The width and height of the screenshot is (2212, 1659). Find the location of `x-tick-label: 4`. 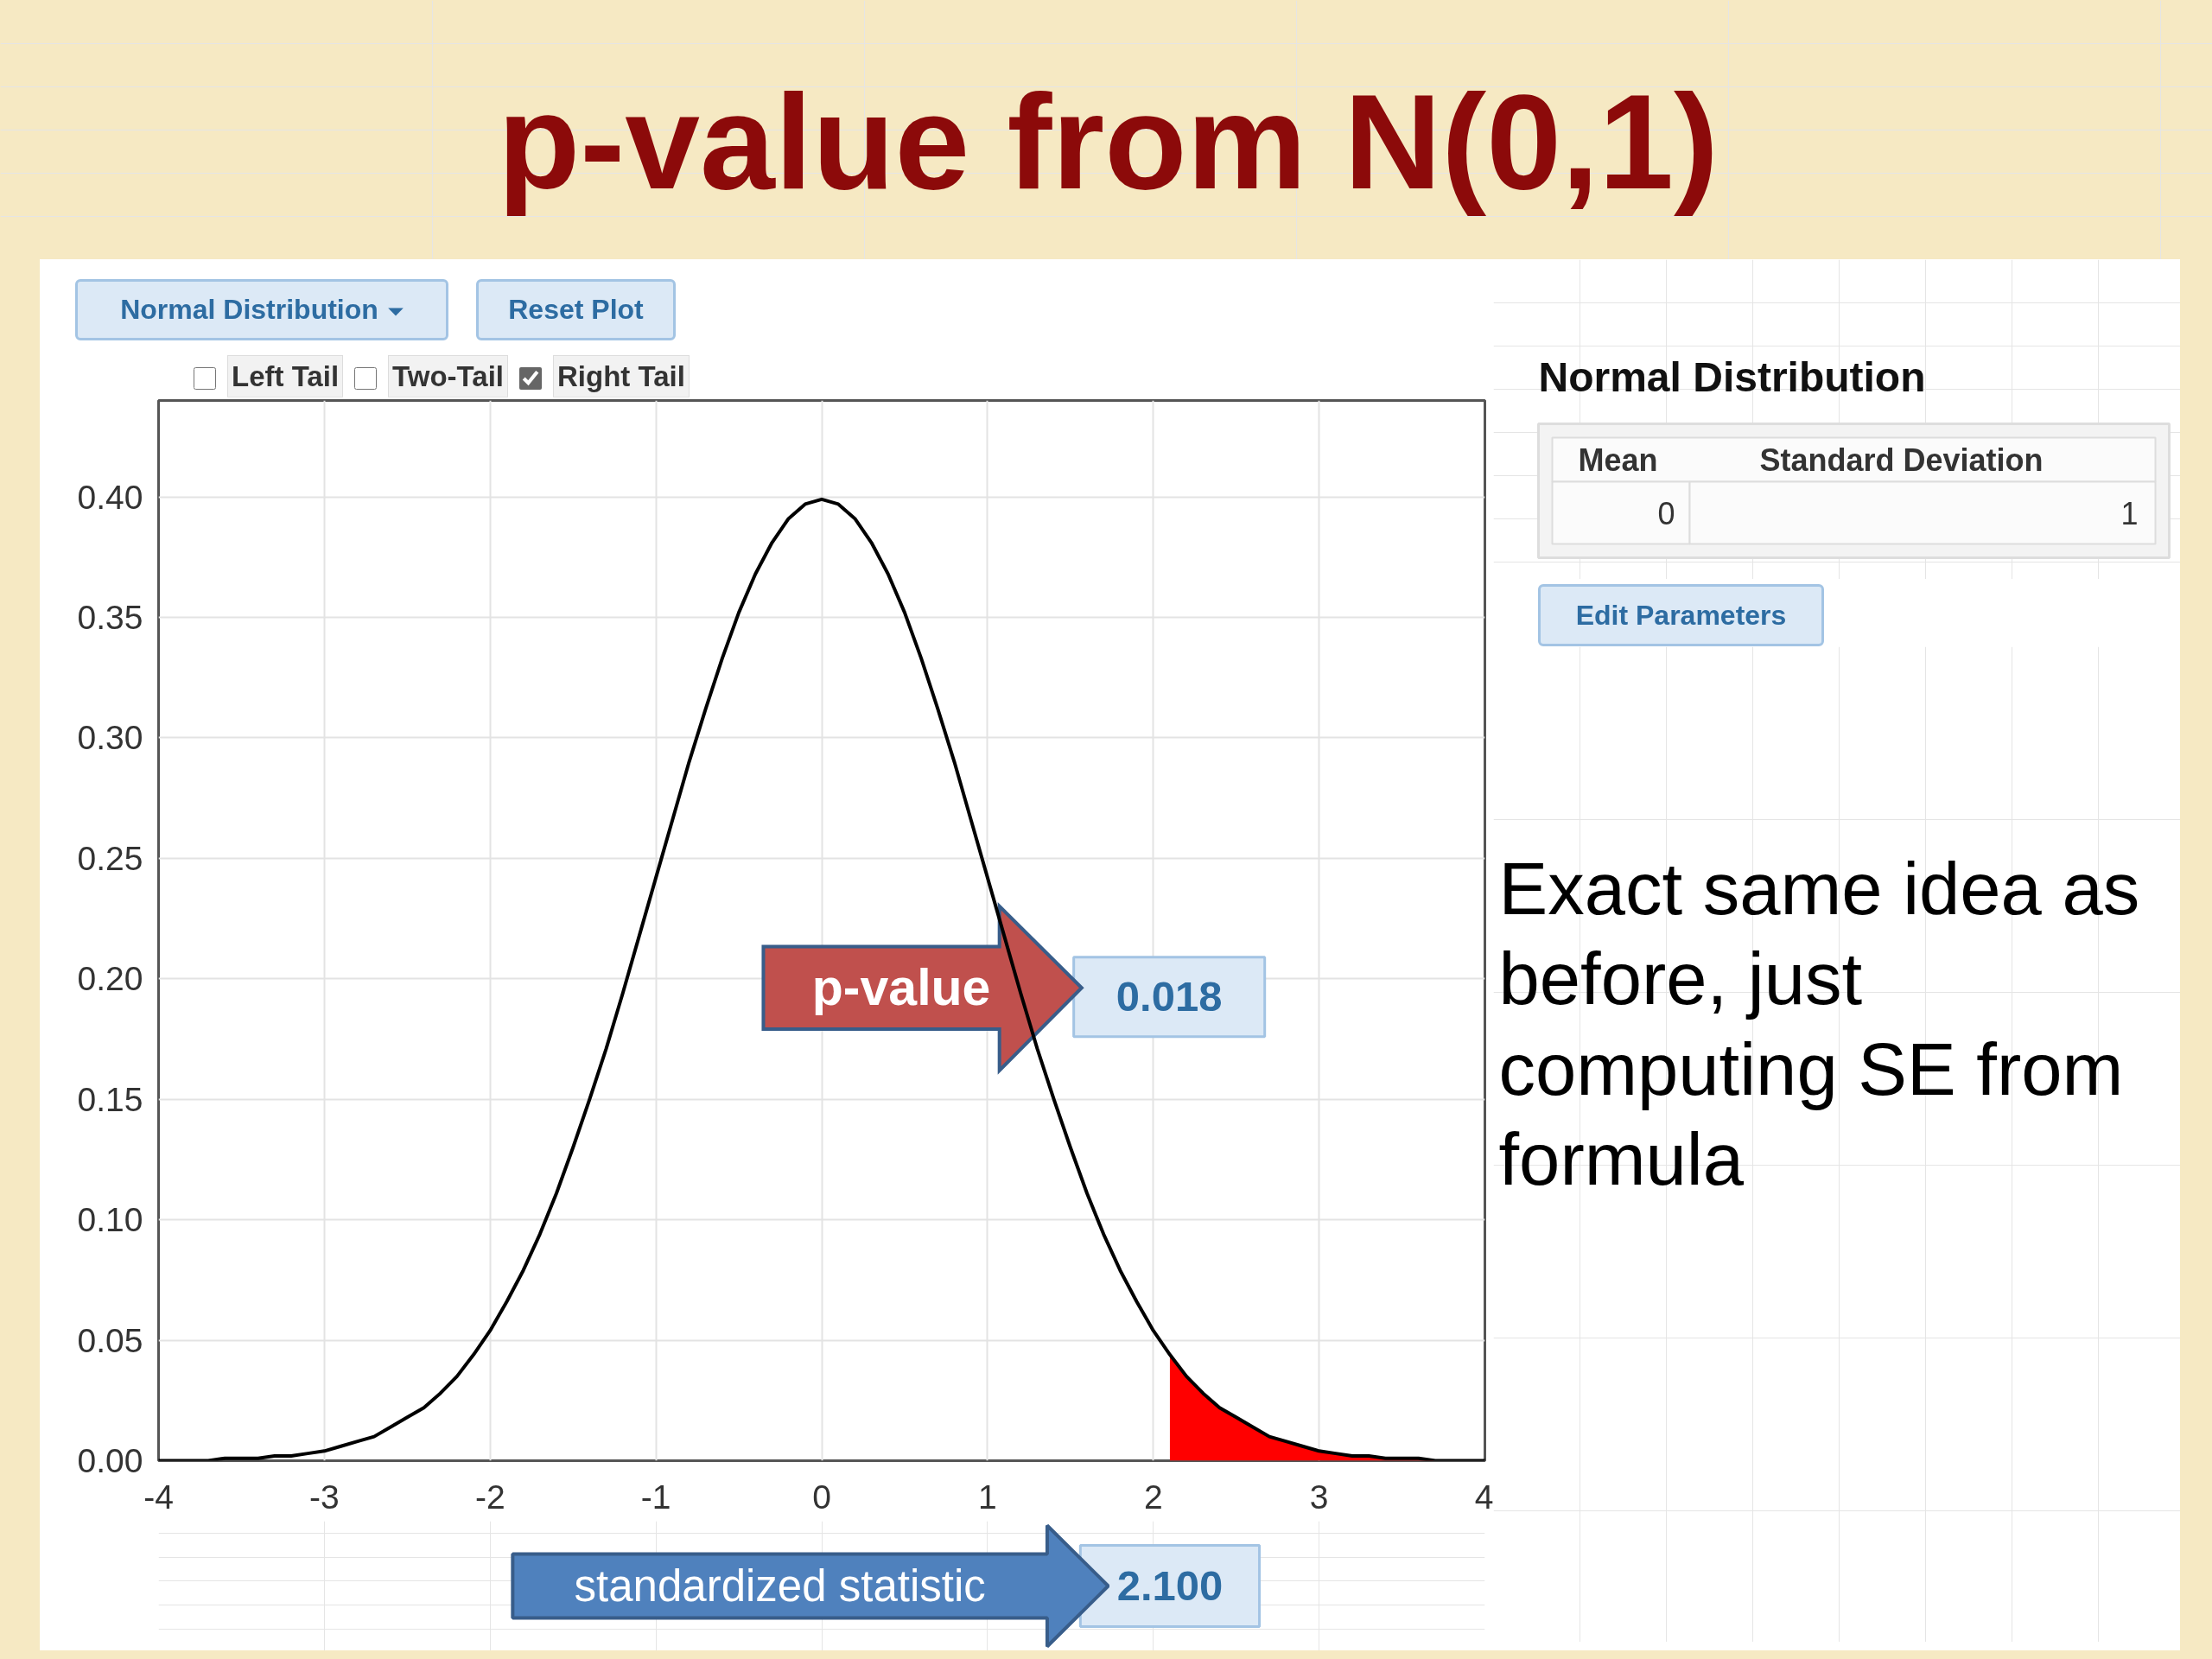

x-tick-label: 4 is located at coordinates (1484, 1497).